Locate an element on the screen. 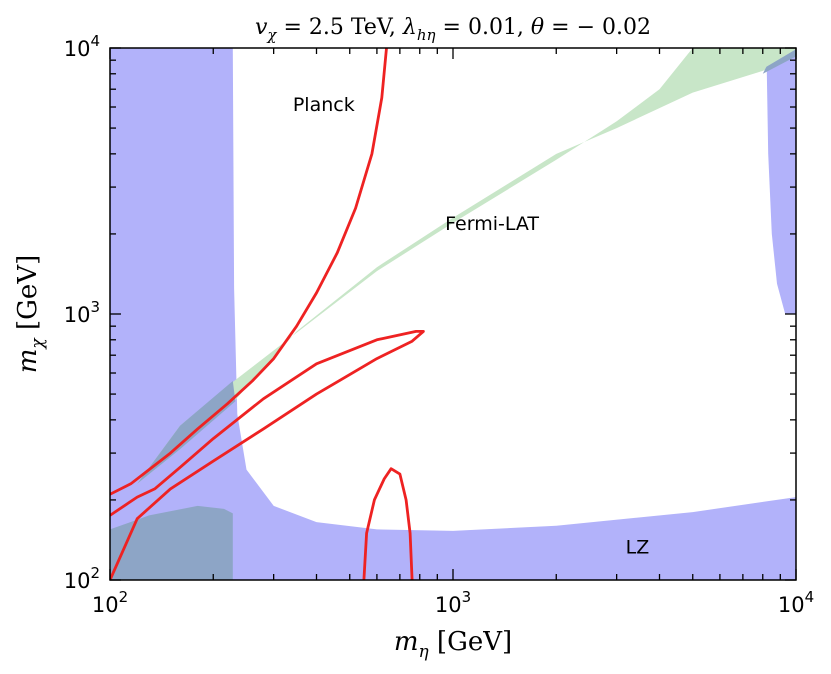 The width and height of the screenshot is (831, 674). x-tick-label: 10² is located at coordinates (110, 602).